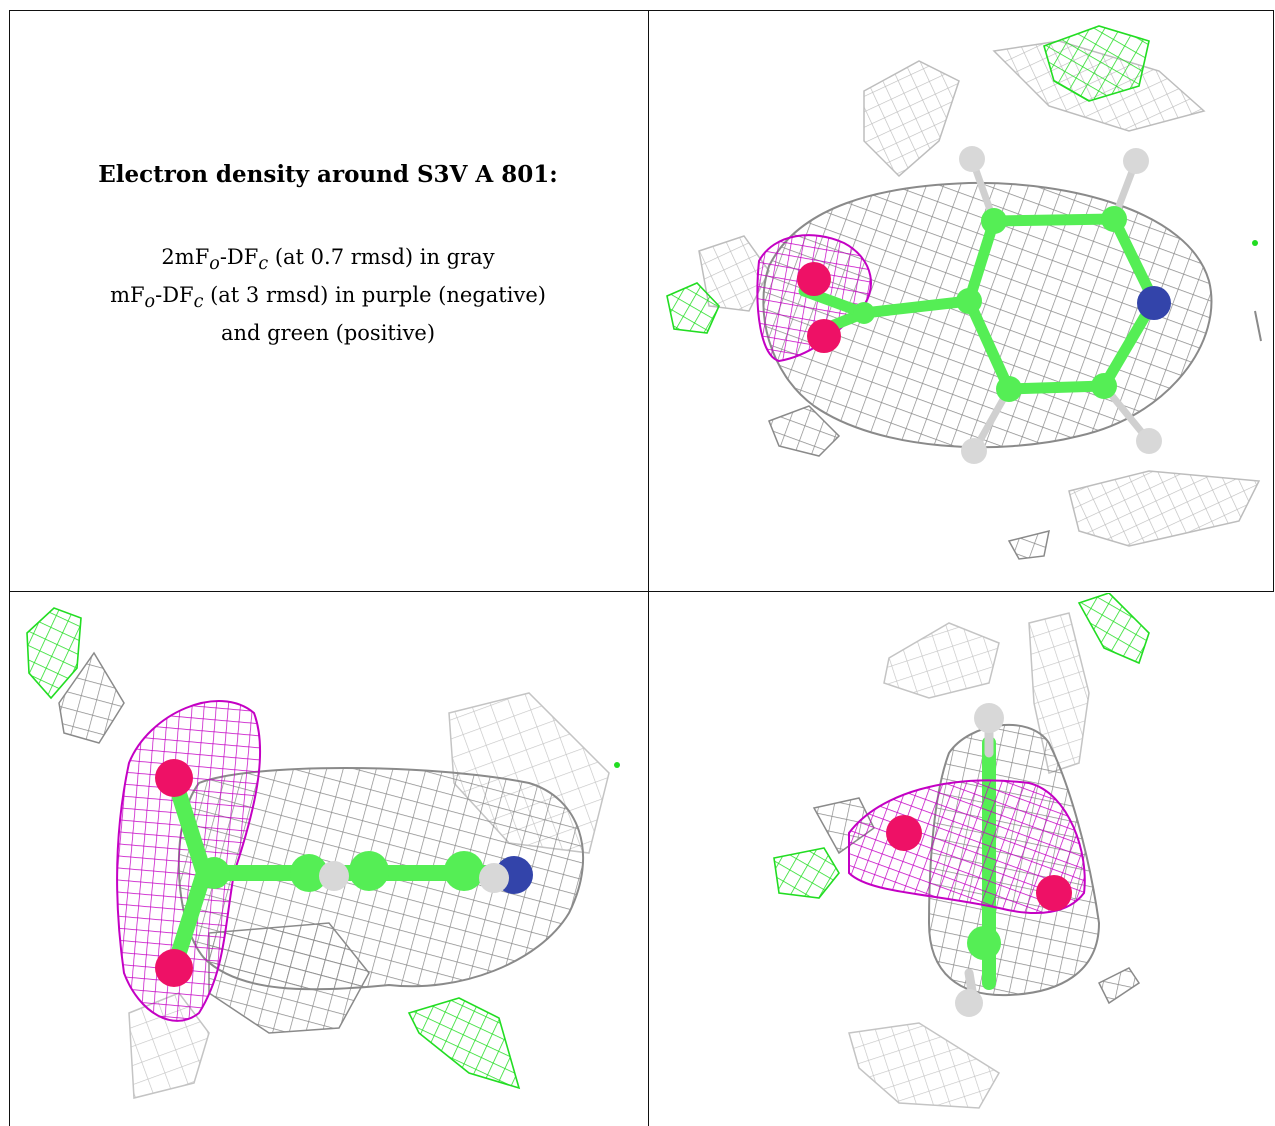  I want to click on map2-sub2: c, so click(198, 302).